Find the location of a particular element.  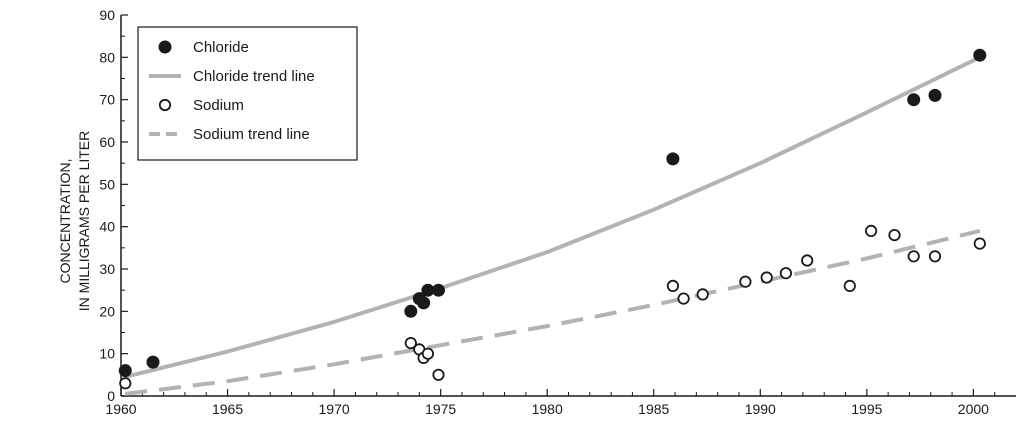

y-tick-label-90: 90 is located at coordinates (107, 15).